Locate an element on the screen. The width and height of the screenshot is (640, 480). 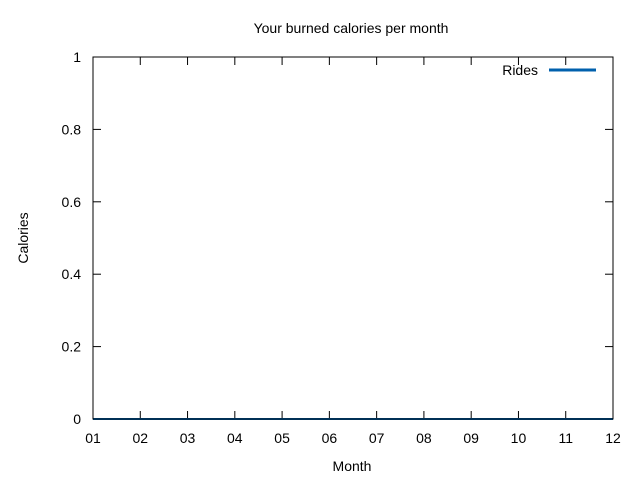
x-tick-label: 04 is located at coordinates (235, 438).